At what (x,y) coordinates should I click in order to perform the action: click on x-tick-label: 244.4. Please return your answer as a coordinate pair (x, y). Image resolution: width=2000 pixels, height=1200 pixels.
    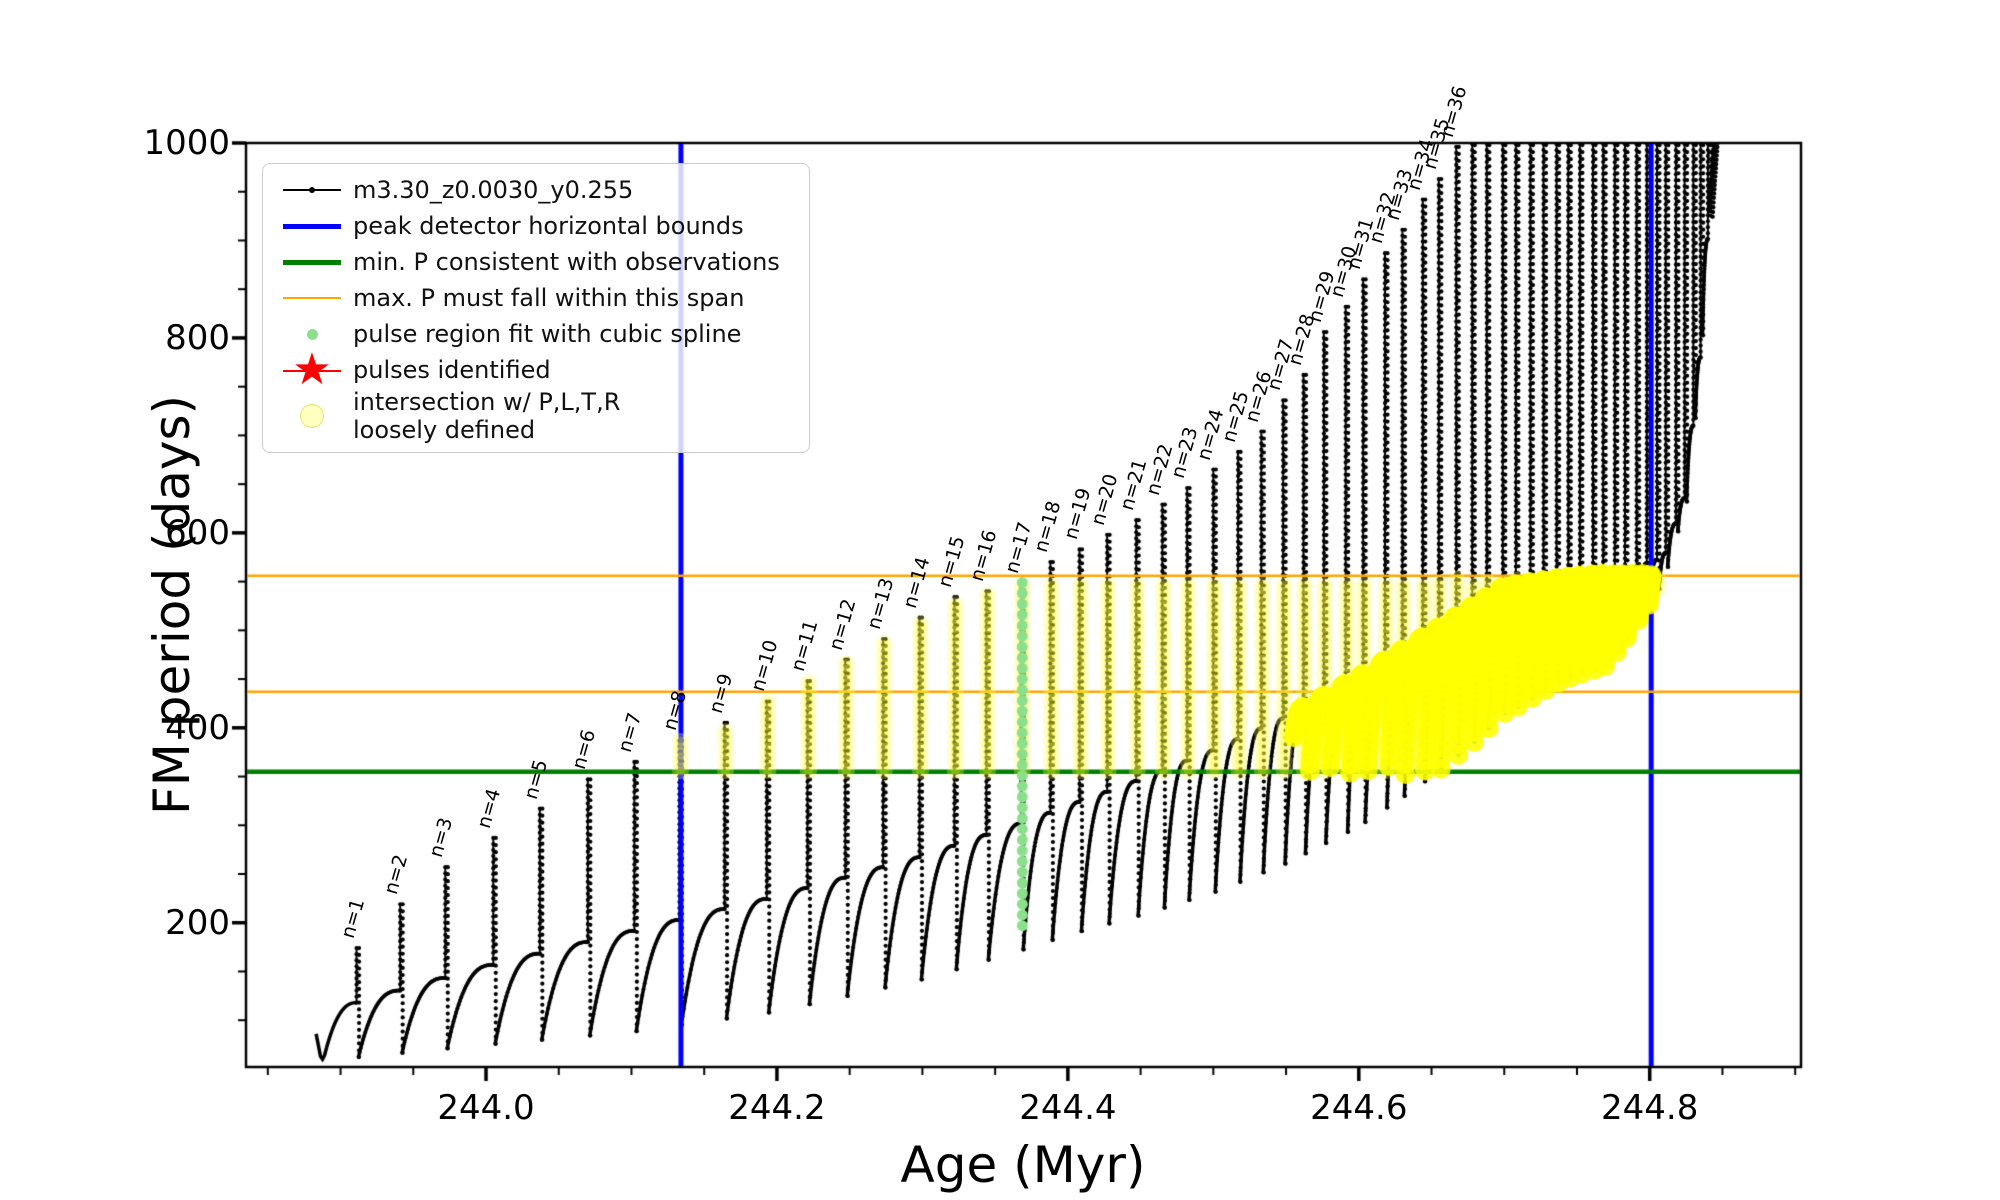
    Looking at the image, I should click on (1068, 1108).